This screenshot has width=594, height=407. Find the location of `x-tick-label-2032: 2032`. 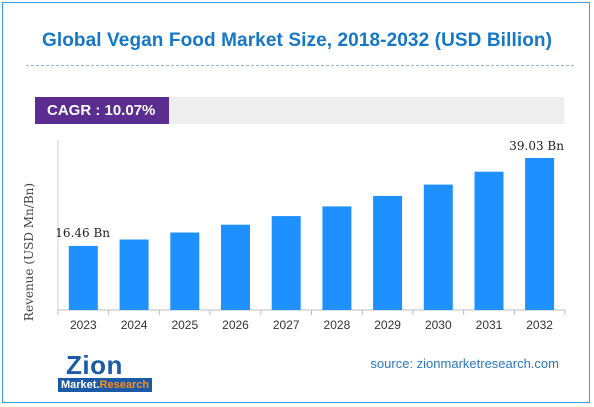

x-tick-label-2032: 2032 is located at coordinates (539, 325).